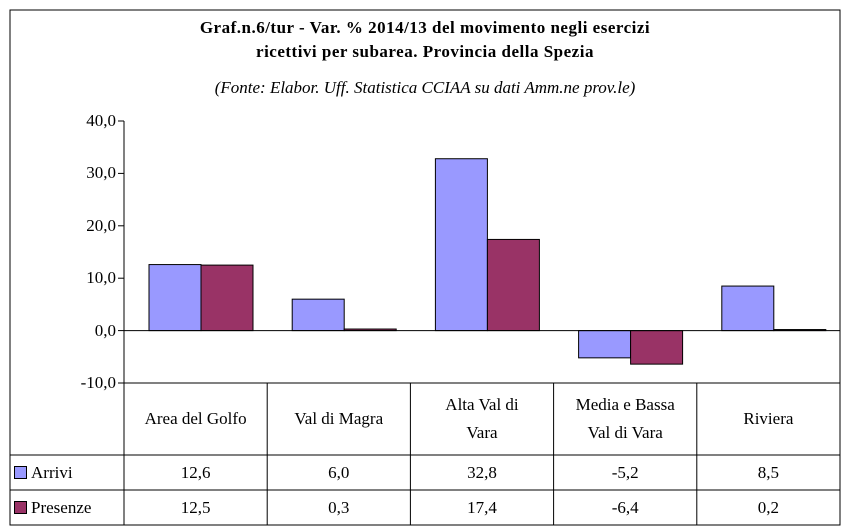  Describe the element at coordinates (625, 418) in the screenshot. I see `x-tick-label: Media e Bassa Val di Vara` at that location.